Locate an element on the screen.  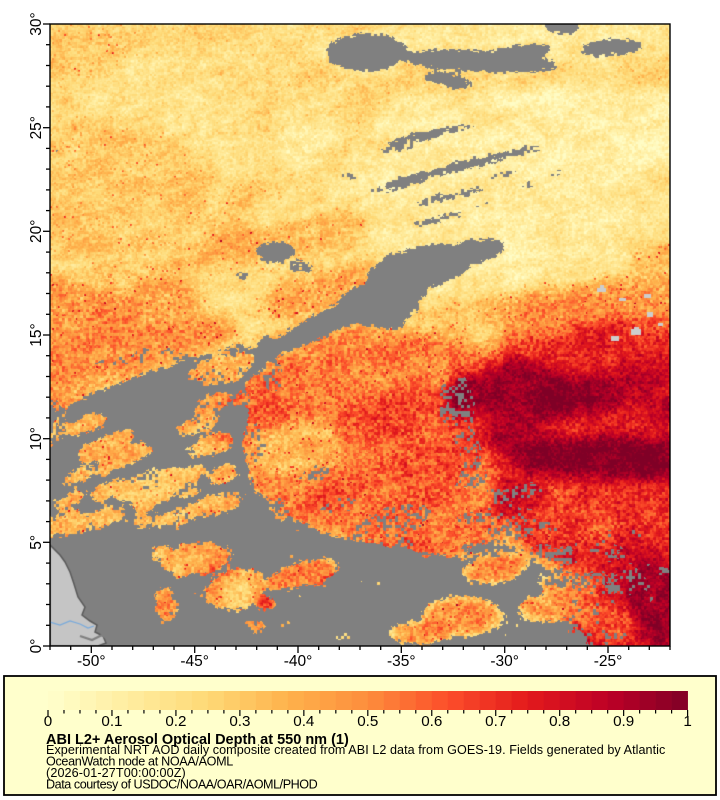
svg-text: 30° is located at coordinates (36, 23).